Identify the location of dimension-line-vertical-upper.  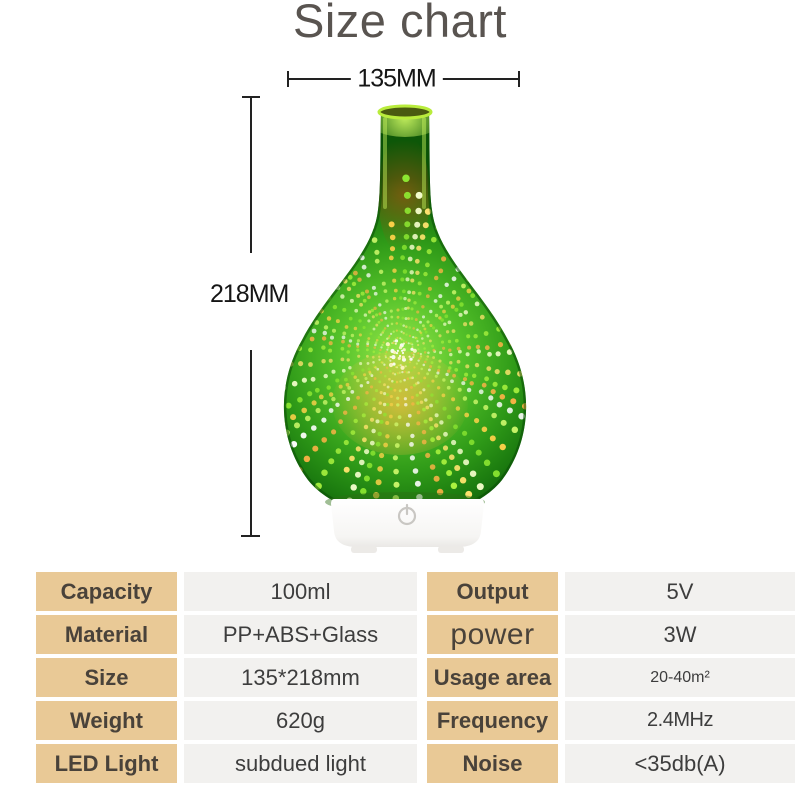
(251, 175).